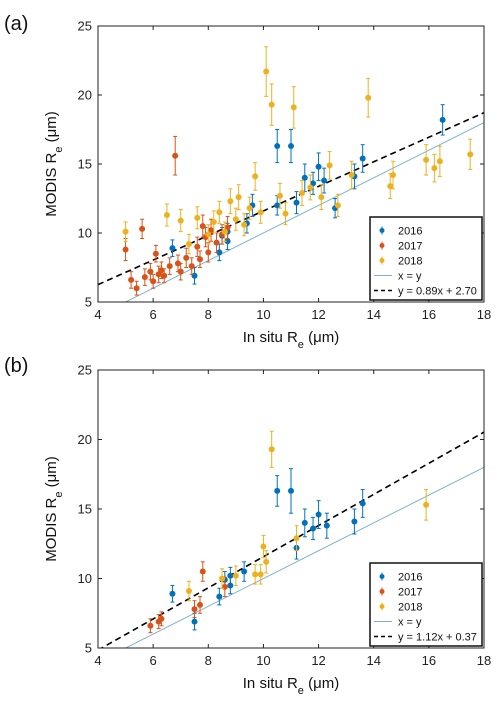  Describe the element at coordinates (410, 608) in the screenshot. I see `legend-label: 2018` at that location.